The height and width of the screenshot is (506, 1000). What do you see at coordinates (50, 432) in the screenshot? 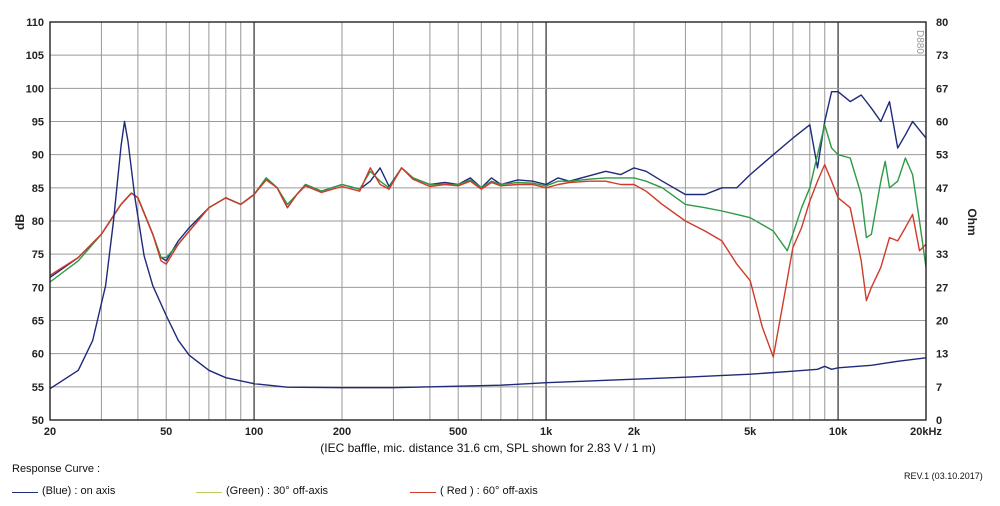
I see `x-tick-label: 20` at bounding box center [50, 432].